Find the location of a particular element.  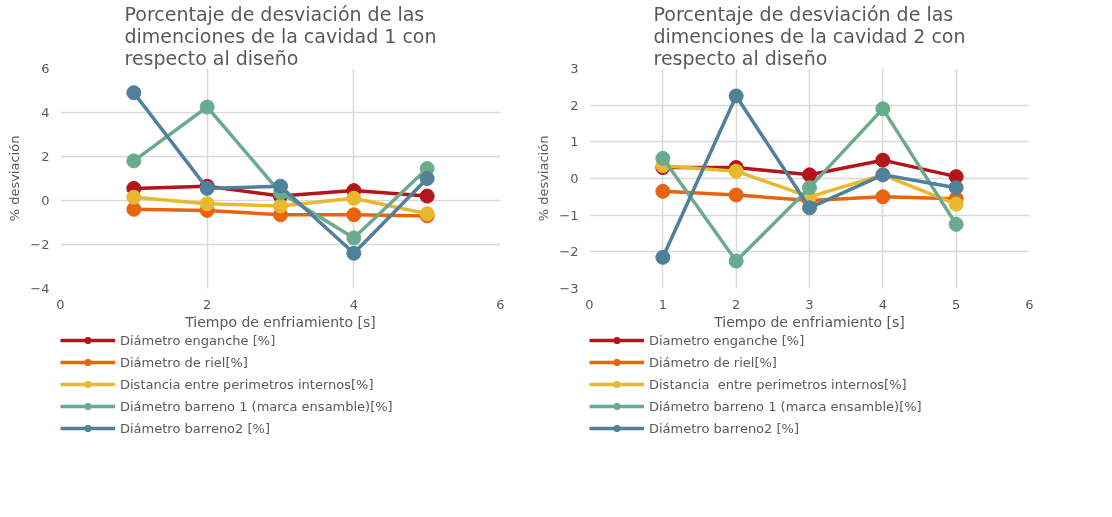

y-tick-label: 4 is located at coordinates (45, 112).